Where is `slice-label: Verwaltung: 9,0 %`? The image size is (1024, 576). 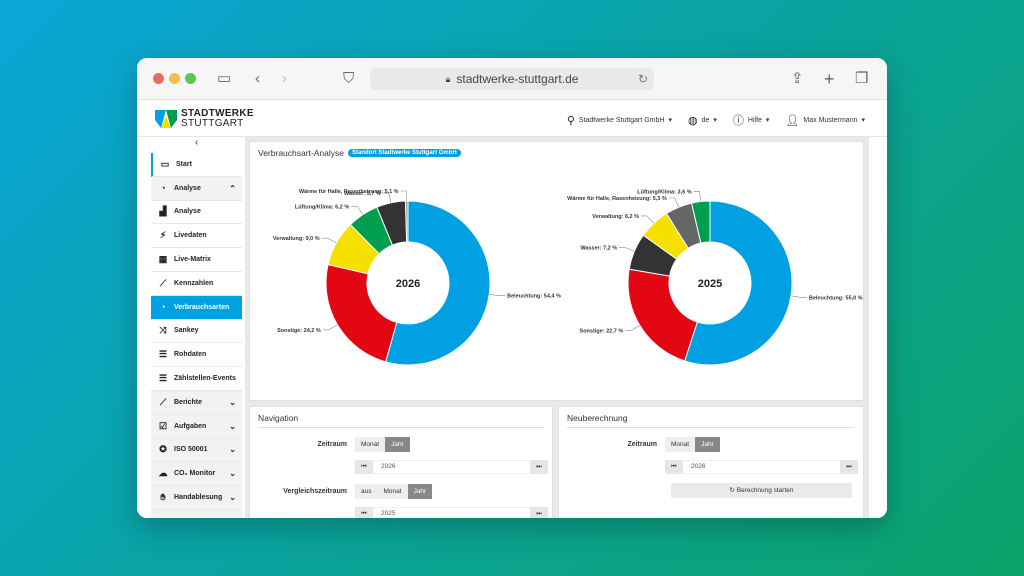 slice-label: Verwaltung: 9,0 % is located at coordinates (296, 239).